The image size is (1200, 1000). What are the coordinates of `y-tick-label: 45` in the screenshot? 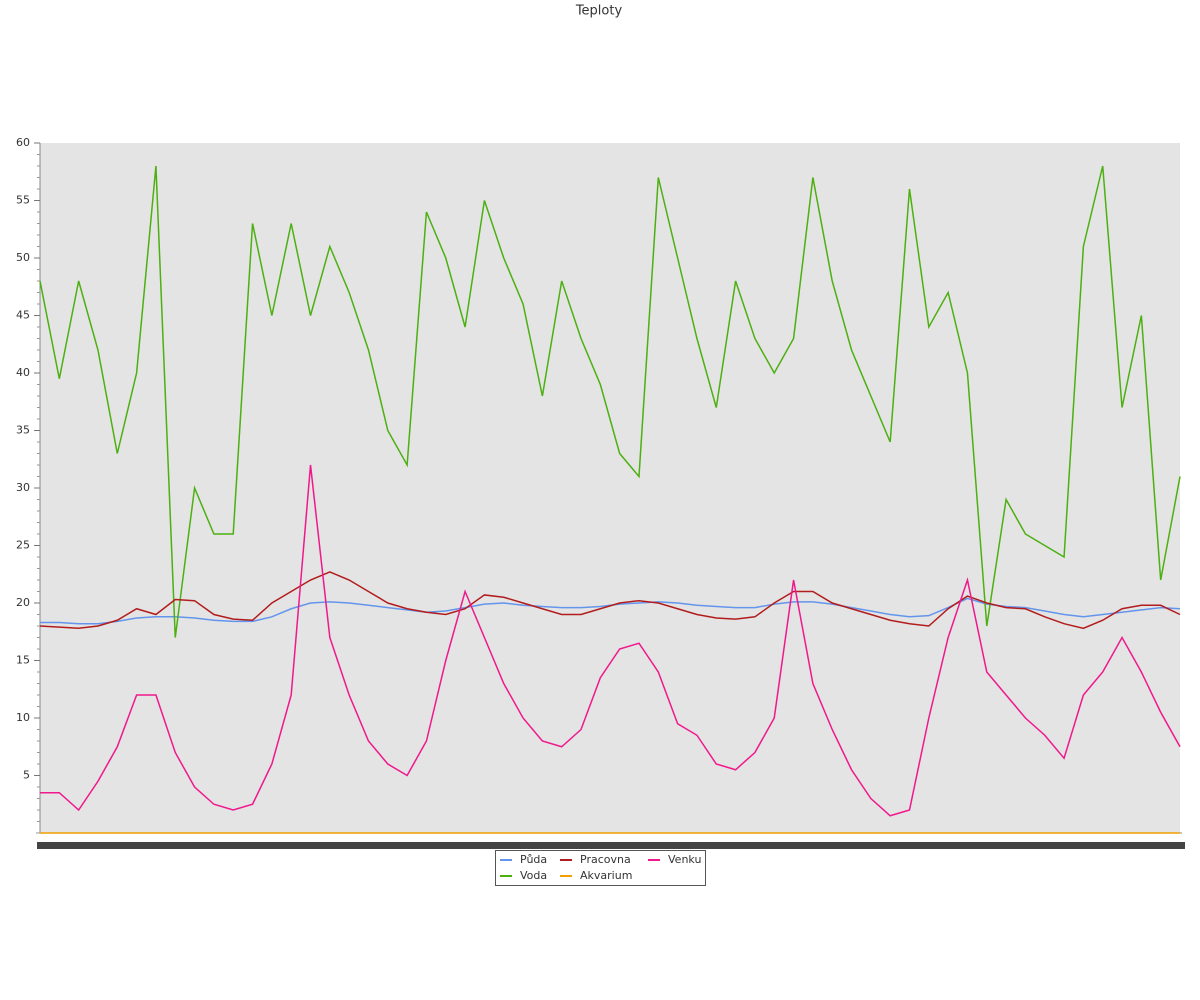 It's located at (23, 315).